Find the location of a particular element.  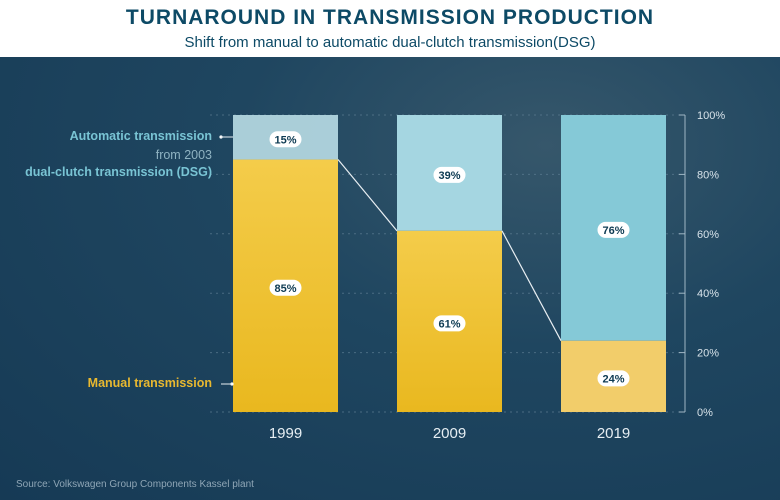

legend-manual-label: Manual transmission is located at coordinates (149, 383).